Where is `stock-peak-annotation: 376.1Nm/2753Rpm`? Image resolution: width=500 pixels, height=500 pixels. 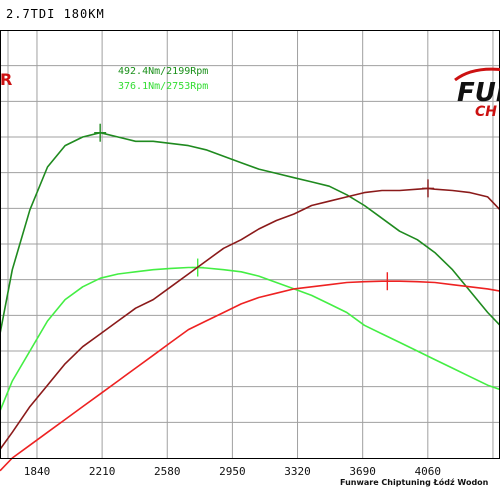
stock-peak-annotation: 376.1Nm/2753Rpm is located at coordinates (163, 86).